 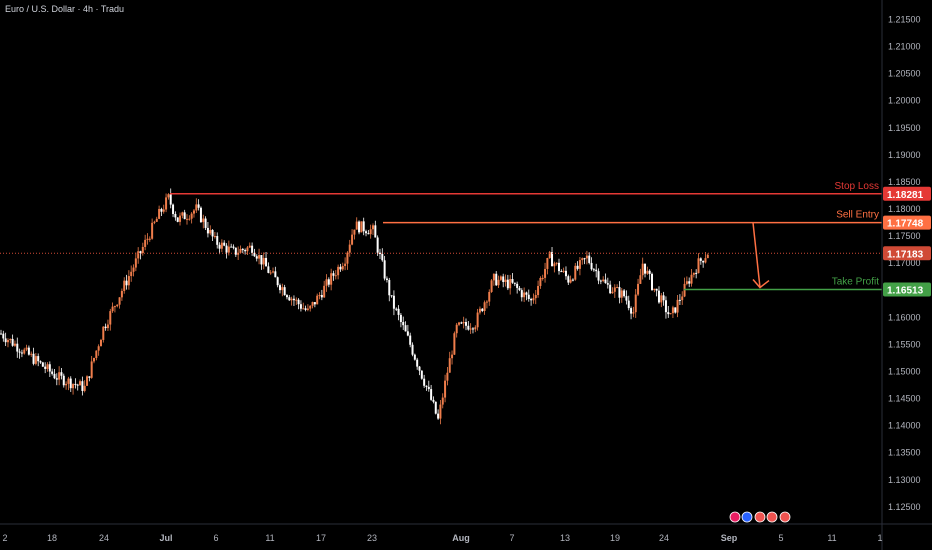 What do you see at coordinates (104, 538) in the screenshot?
I see `time-tick-label: 24` at bounding box center [104, 538].